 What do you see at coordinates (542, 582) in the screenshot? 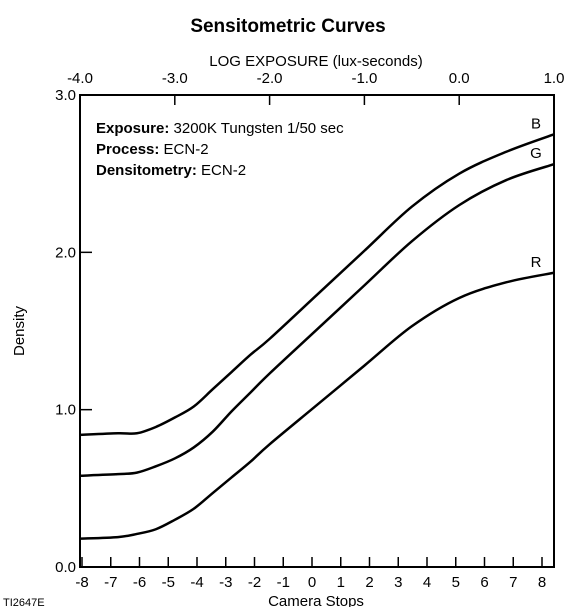
I see `stop-tick-label: 8` at bounding box center [542, 582].